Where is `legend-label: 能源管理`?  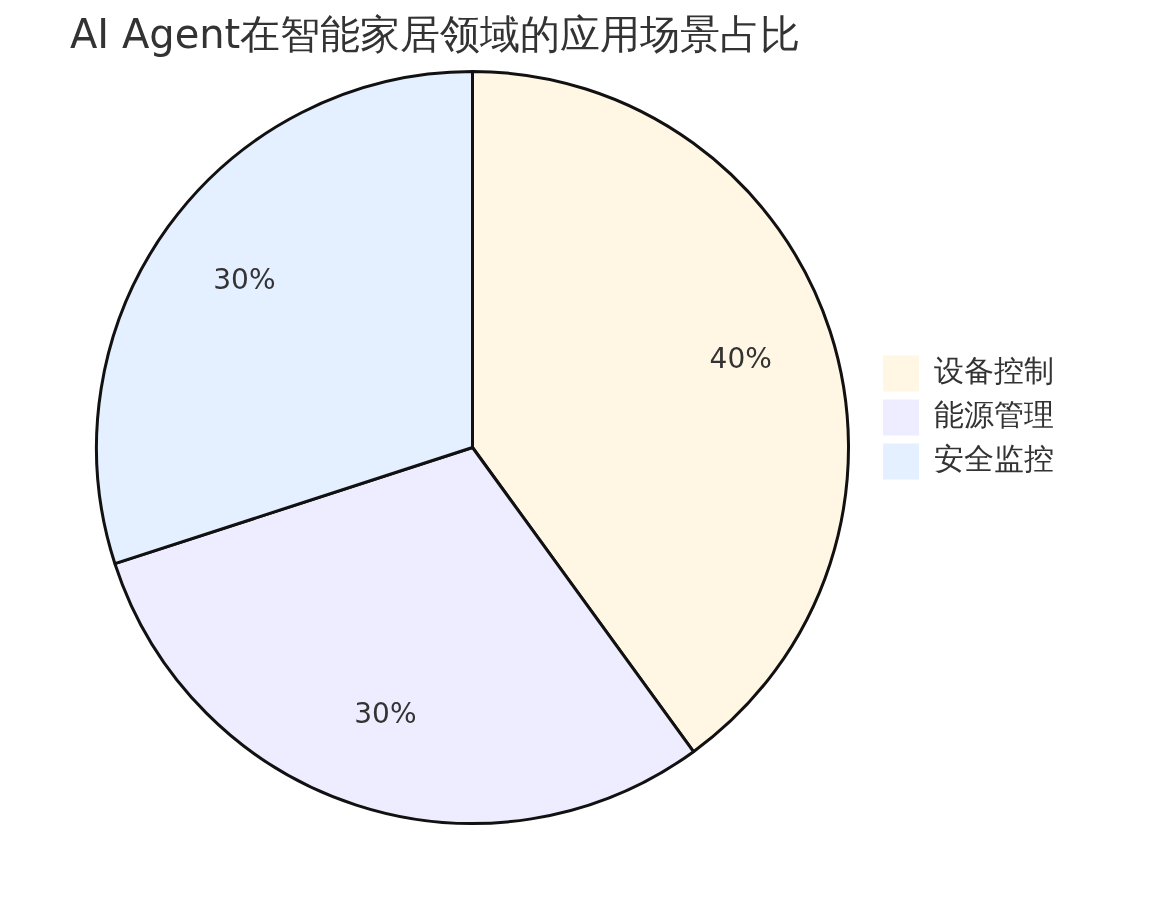
legend-label: 能源管理 is located at coordinates (994, 415).